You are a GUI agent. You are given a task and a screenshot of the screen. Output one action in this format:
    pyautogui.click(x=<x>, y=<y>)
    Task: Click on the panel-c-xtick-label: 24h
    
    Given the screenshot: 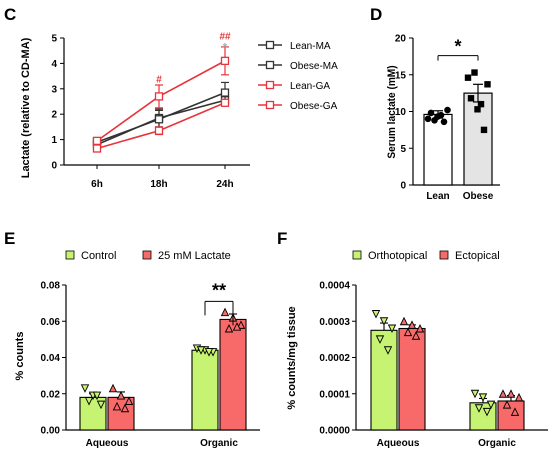 What is the action you would take?
    pyautogui.click(x=224, y=184)
    